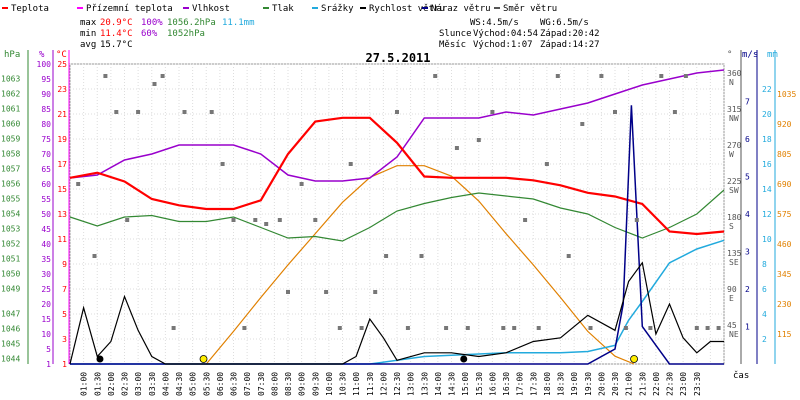  What do you see at coordinates (370, 384) in the screenshot?
I see `x-tick: 11:30` at bounding box center [370, 384].